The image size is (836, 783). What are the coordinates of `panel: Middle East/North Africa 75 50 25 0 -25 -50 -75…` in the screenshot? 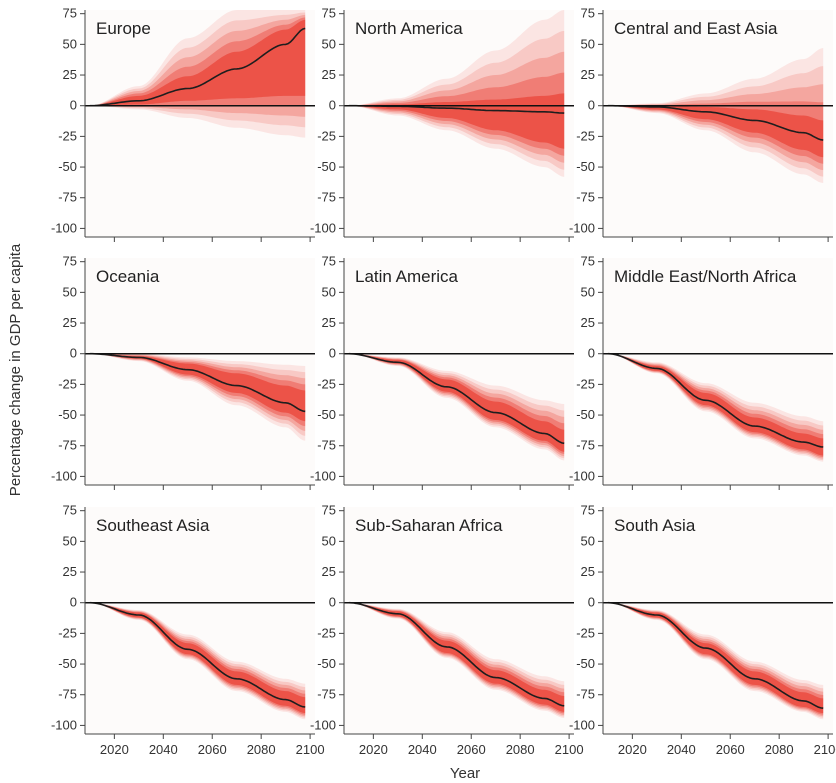 It's located at (701, 372).